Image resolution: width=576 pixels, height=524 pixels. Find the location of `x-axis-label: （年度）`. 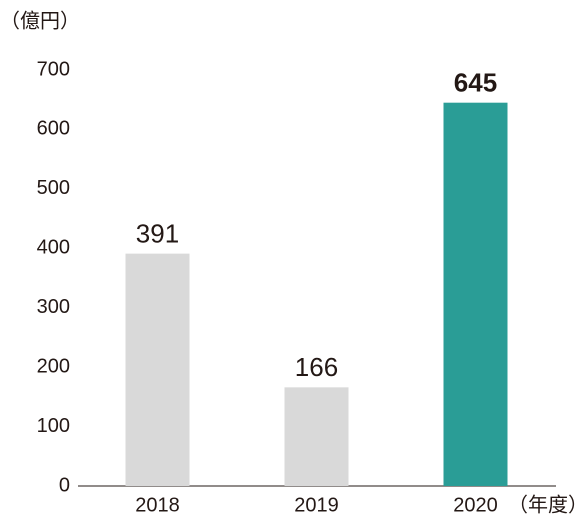

x-axis-label: （年度） is located at coordinates (542, 504).